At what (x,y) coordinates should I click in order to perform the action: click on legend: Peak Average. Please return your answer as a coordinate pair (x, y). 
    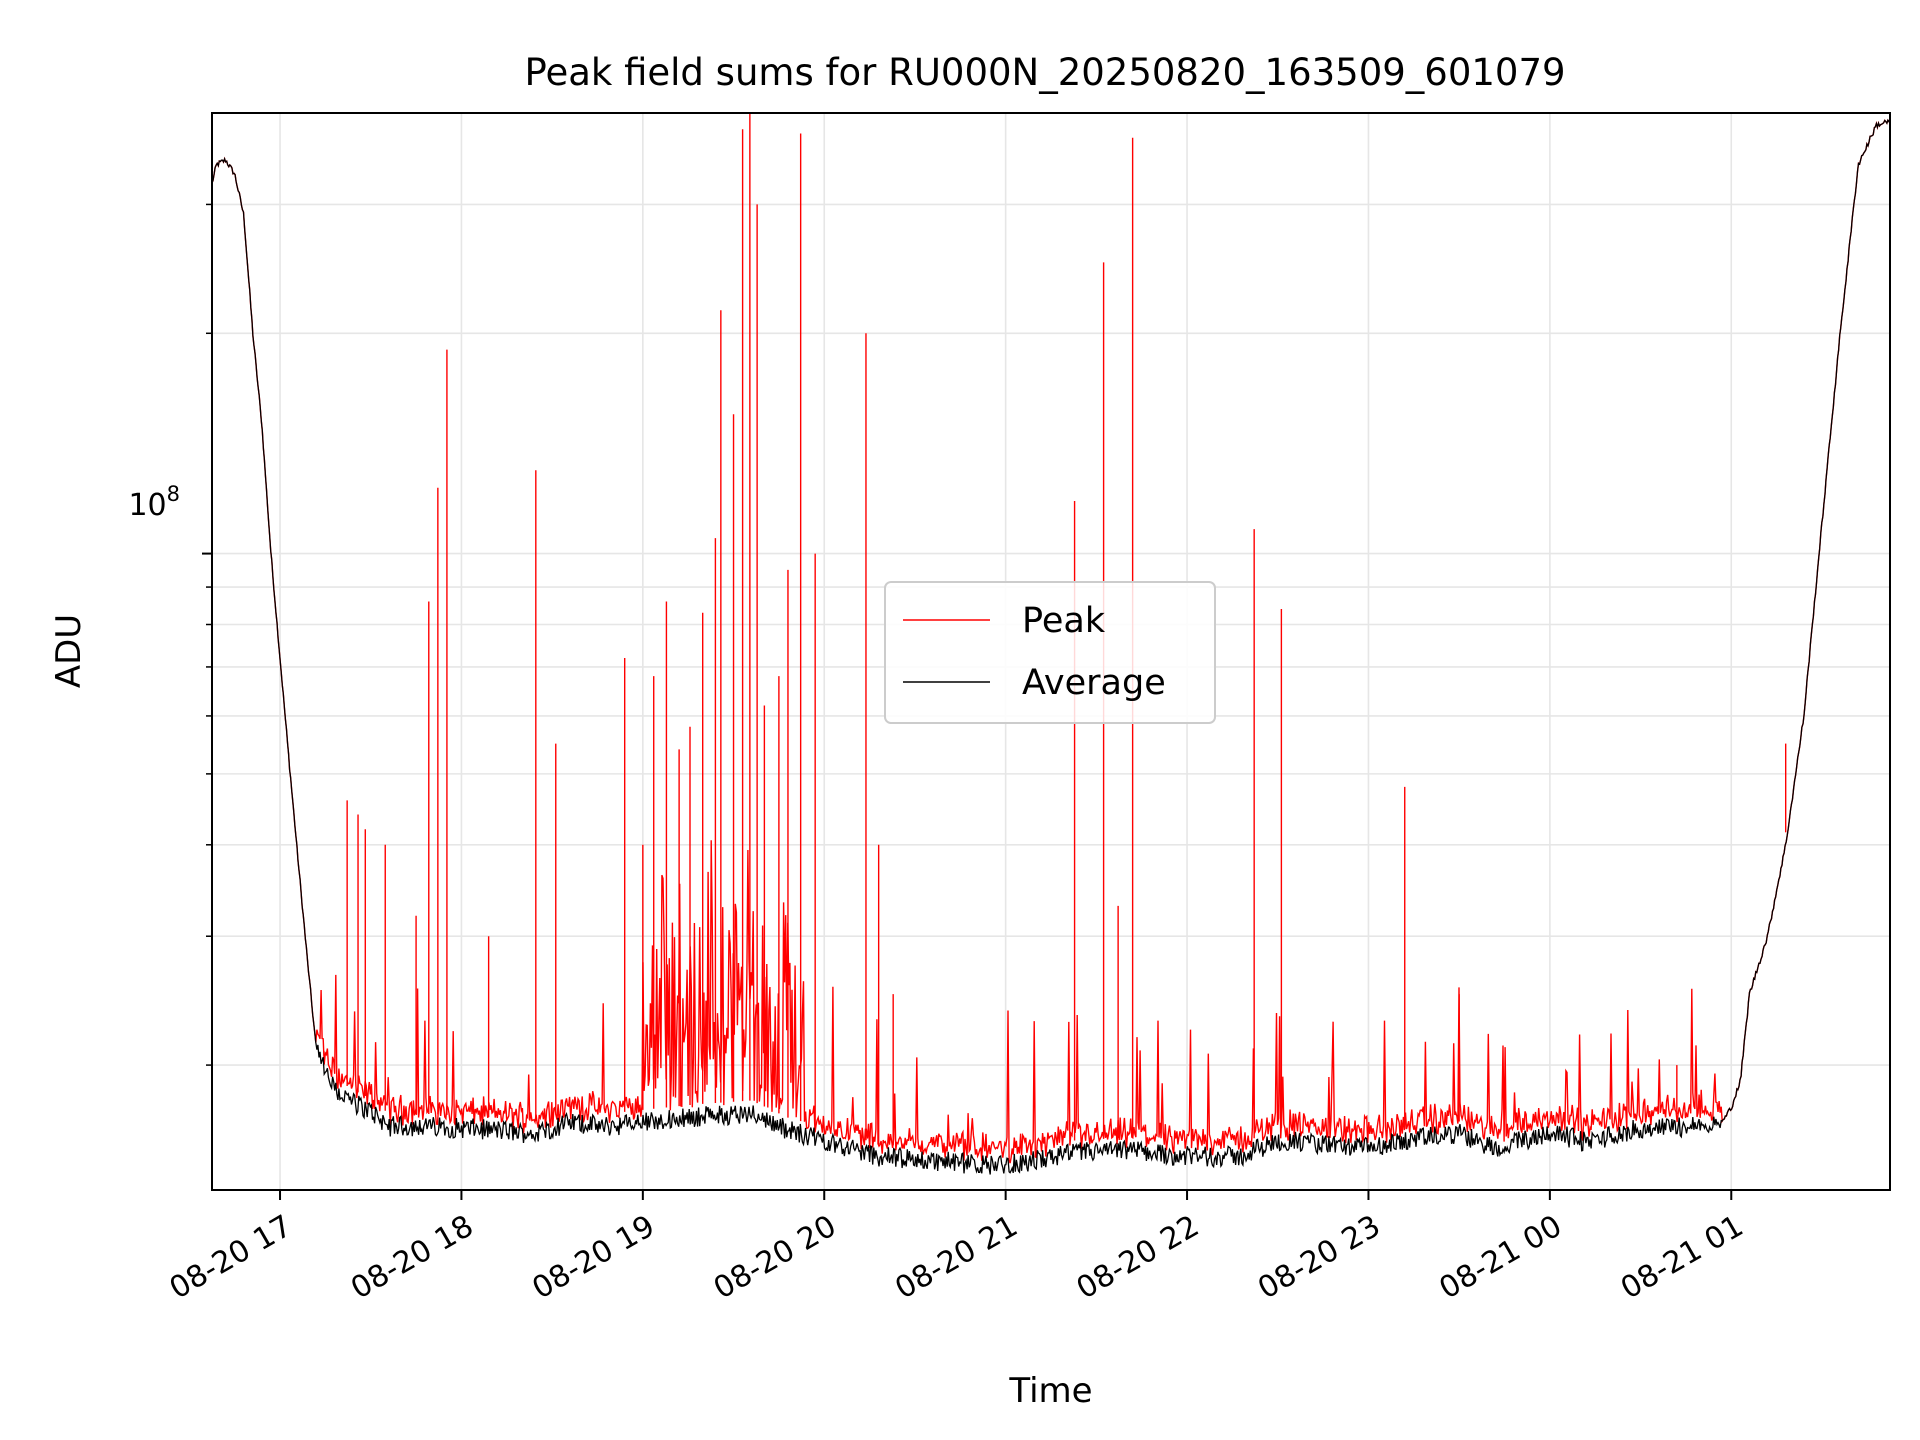
    Looking at the image, I should click on (1050, 652).